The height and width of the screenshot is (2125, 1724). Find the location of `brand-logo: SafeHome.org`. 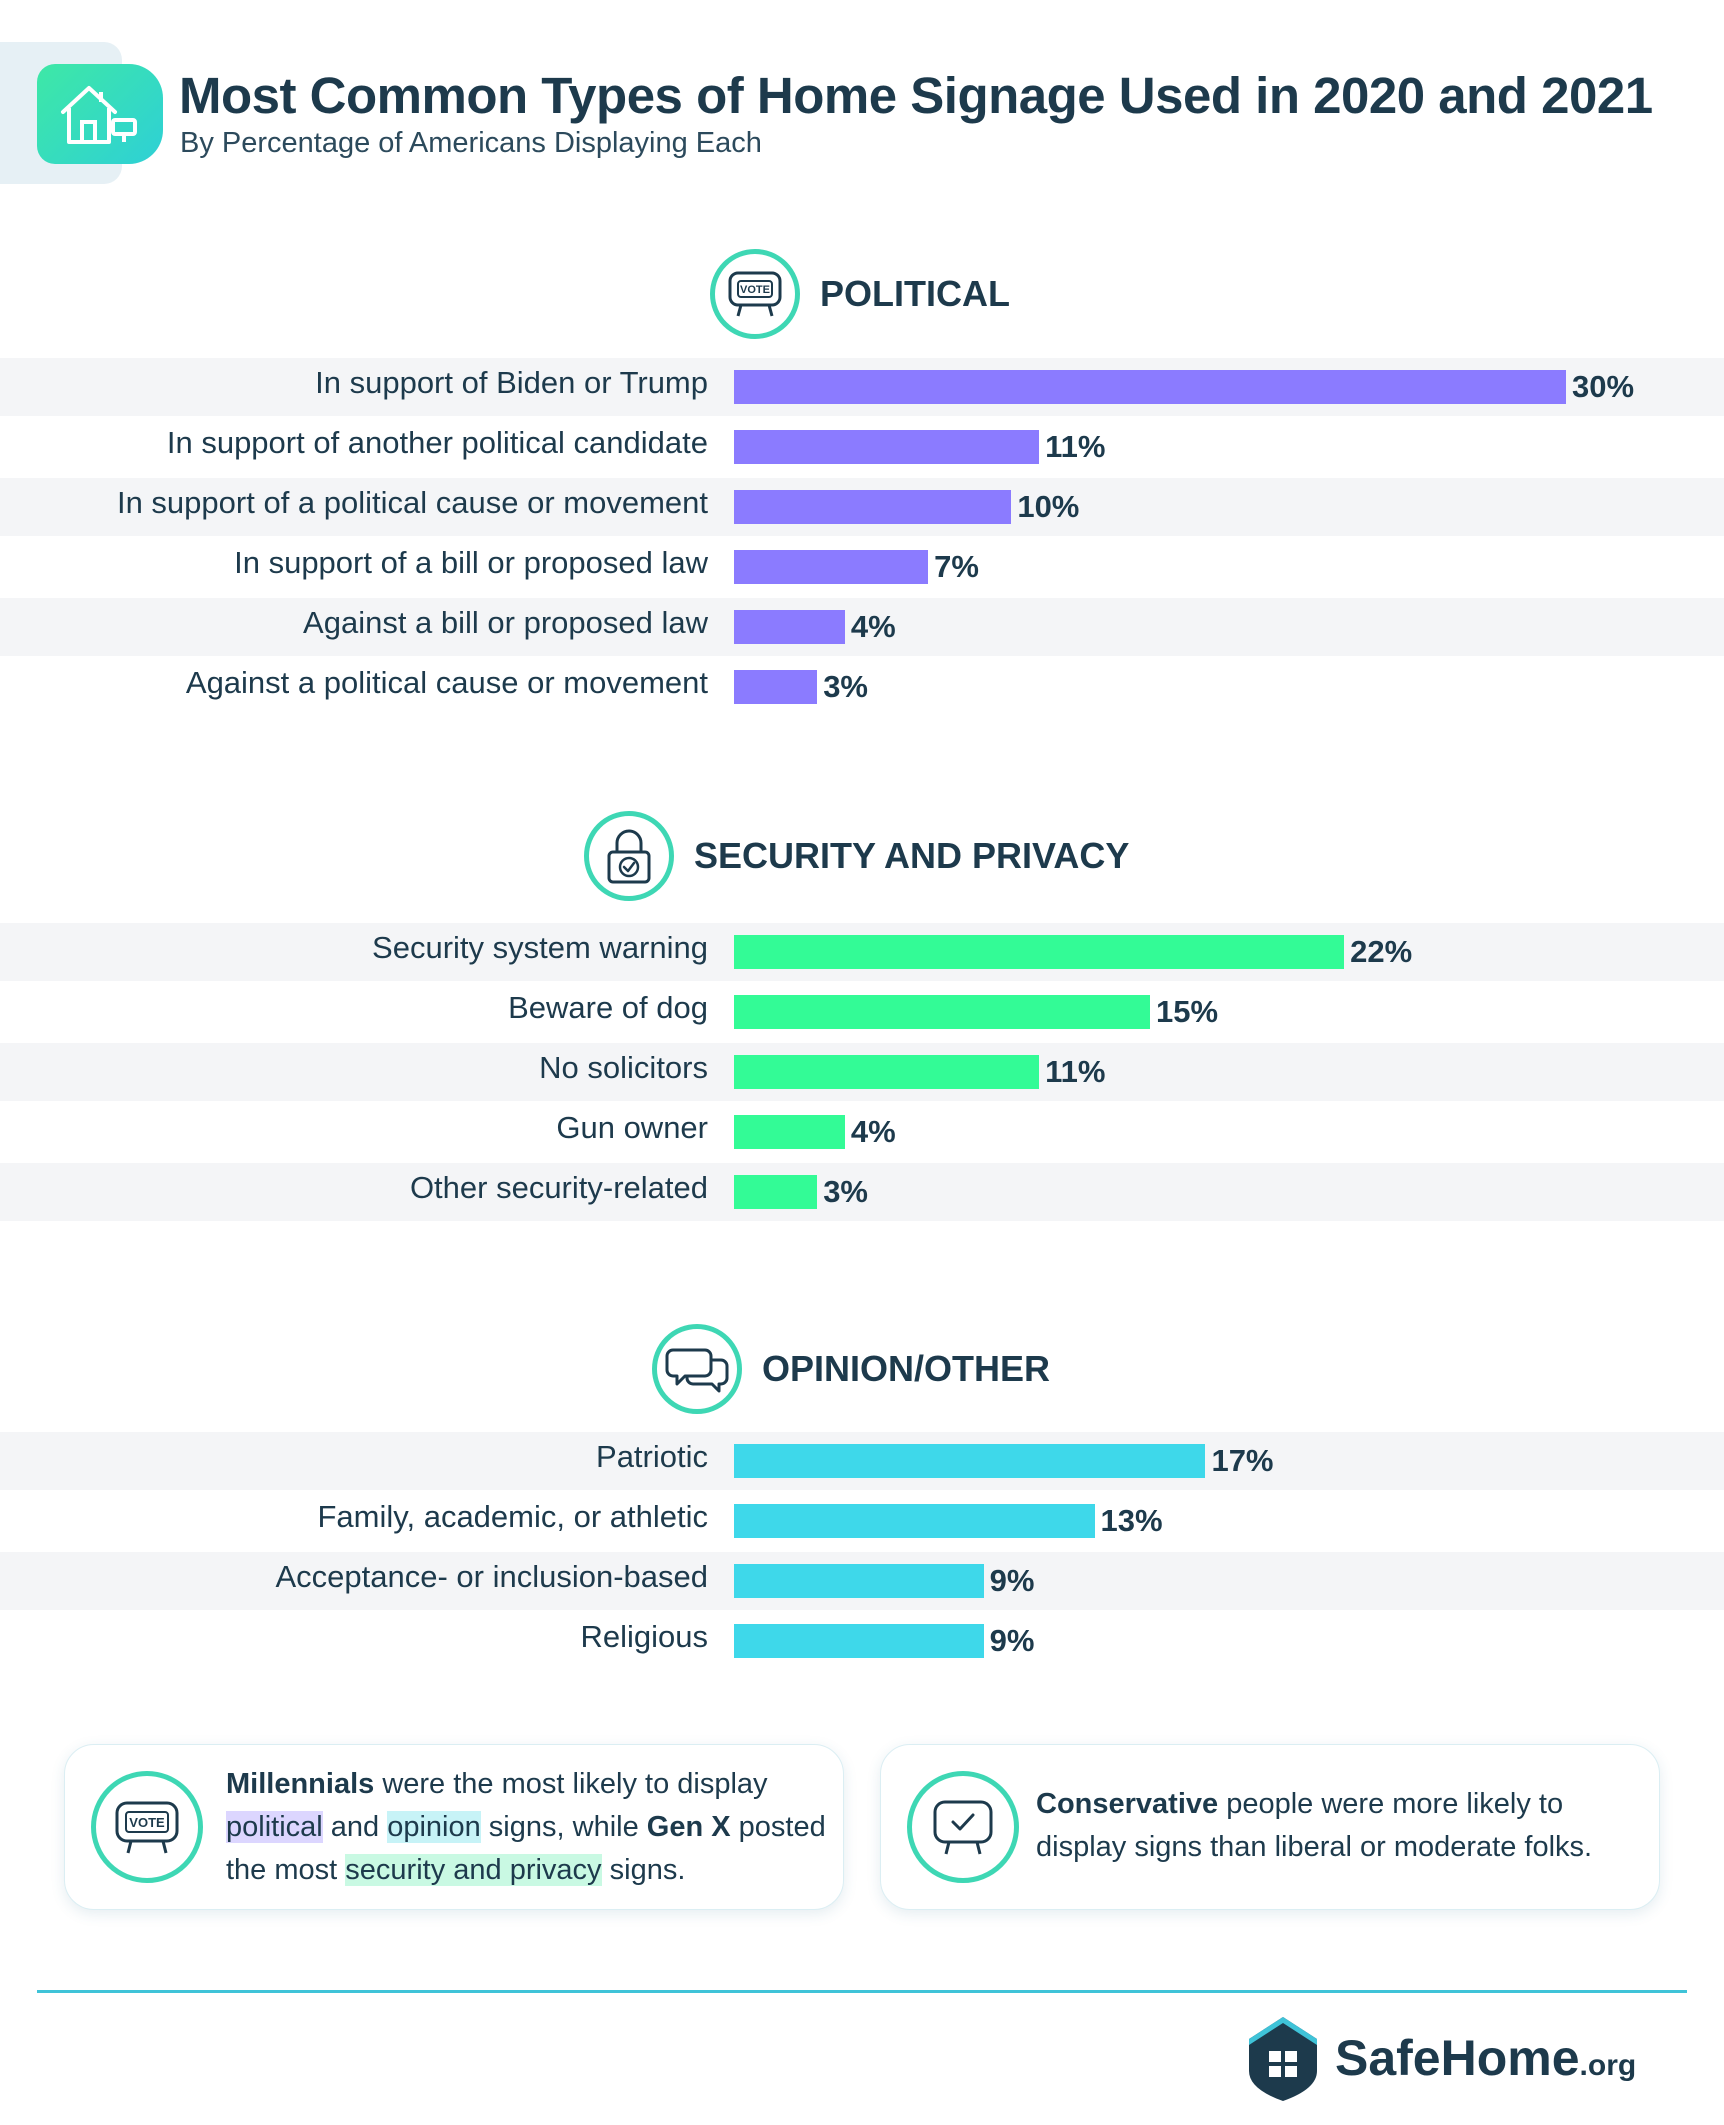

brand-logo: SafeHome.org is located at coordinates (1440, 2058).